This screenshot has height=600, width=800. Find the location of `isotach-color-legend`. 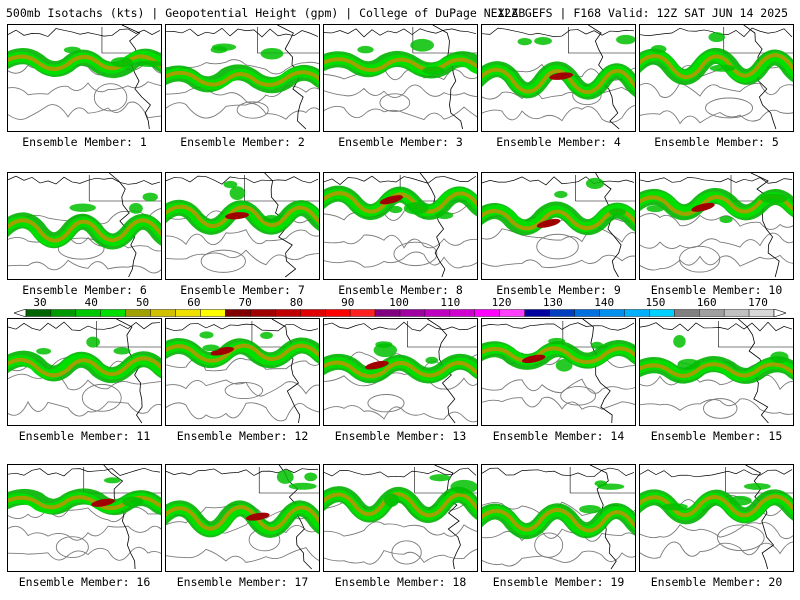

isotach-color-legend is located at coordinates (400, 313).